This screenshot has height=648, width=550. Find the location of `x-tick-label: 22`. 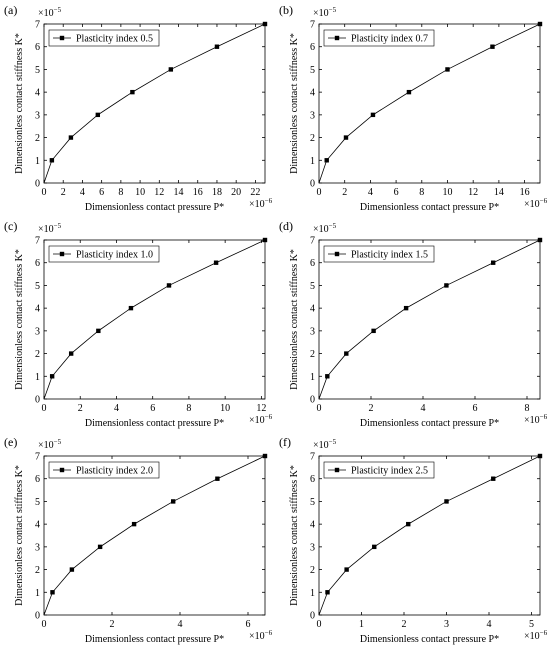

x-tick-label: 22 is located at coordinates (255, 192).